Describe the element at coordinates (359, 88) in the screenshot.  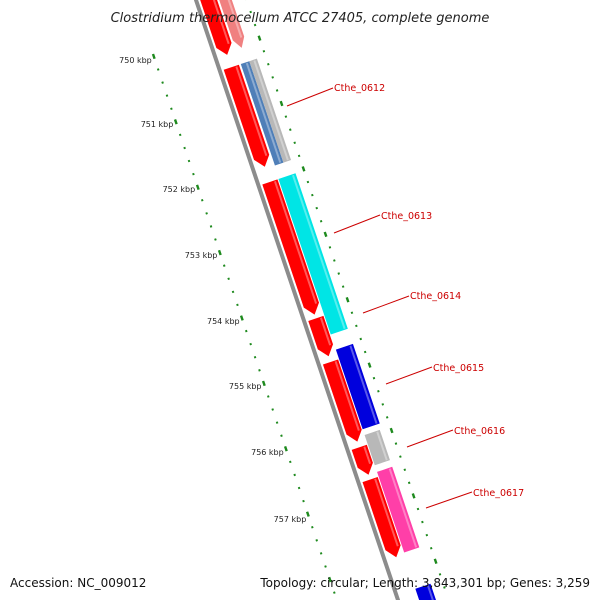
I see `gene-label: Cthe_0612` at that location.